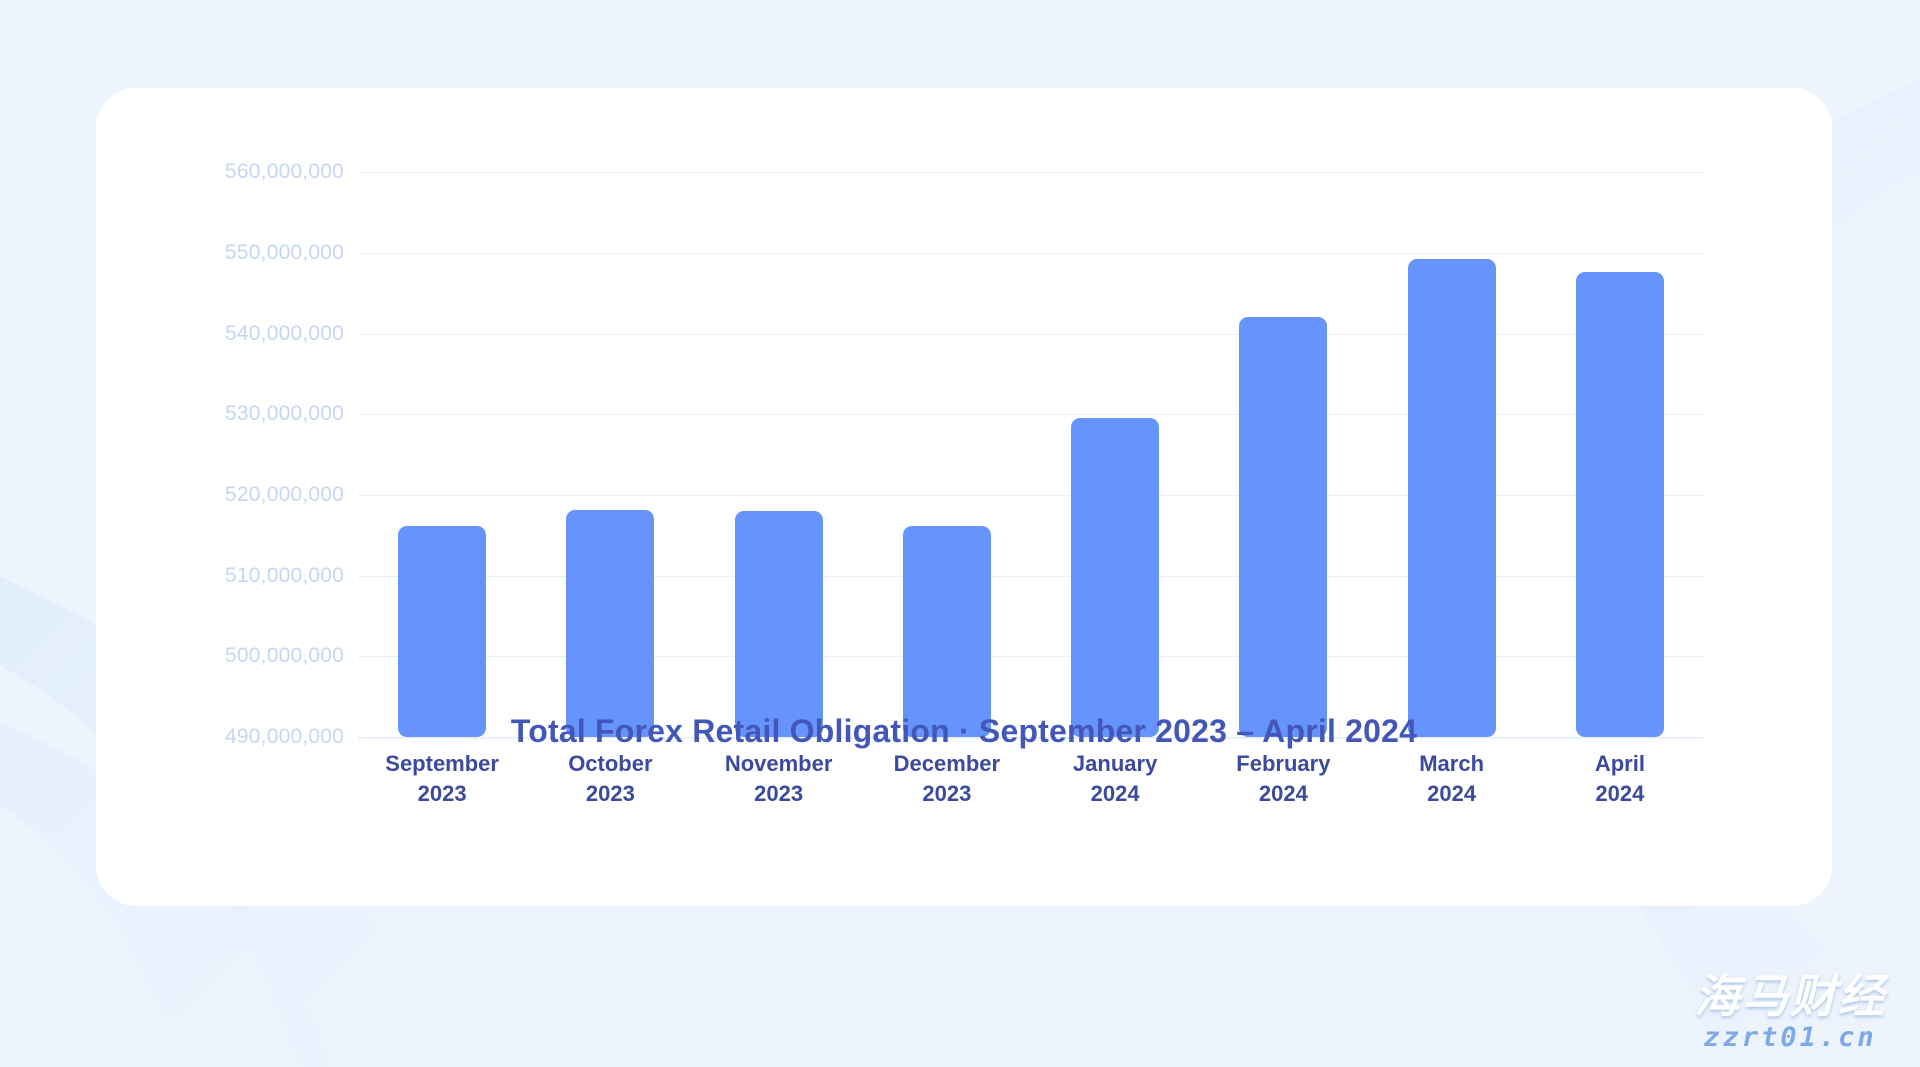 The height and width of the screenshot is (1067, 1920). I want to click on x-axis-tick-month: November, so click(778, 763).